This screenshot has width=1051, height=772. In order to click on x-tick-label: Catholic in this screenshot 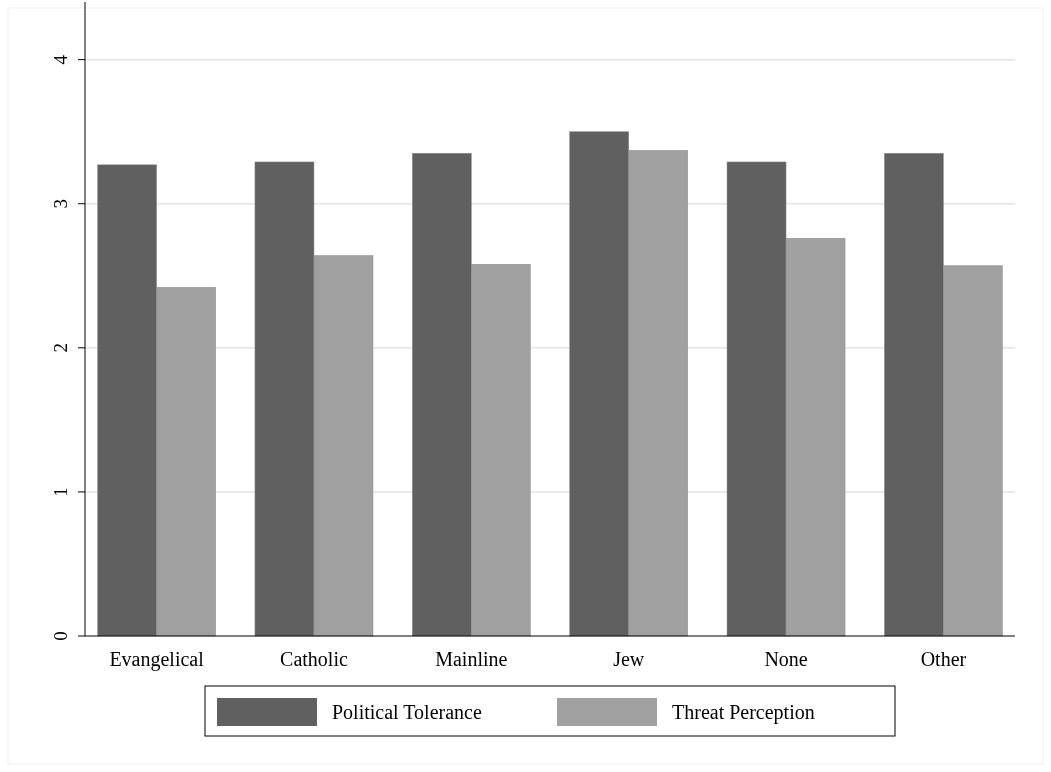, I will do `click(314, 659)`.